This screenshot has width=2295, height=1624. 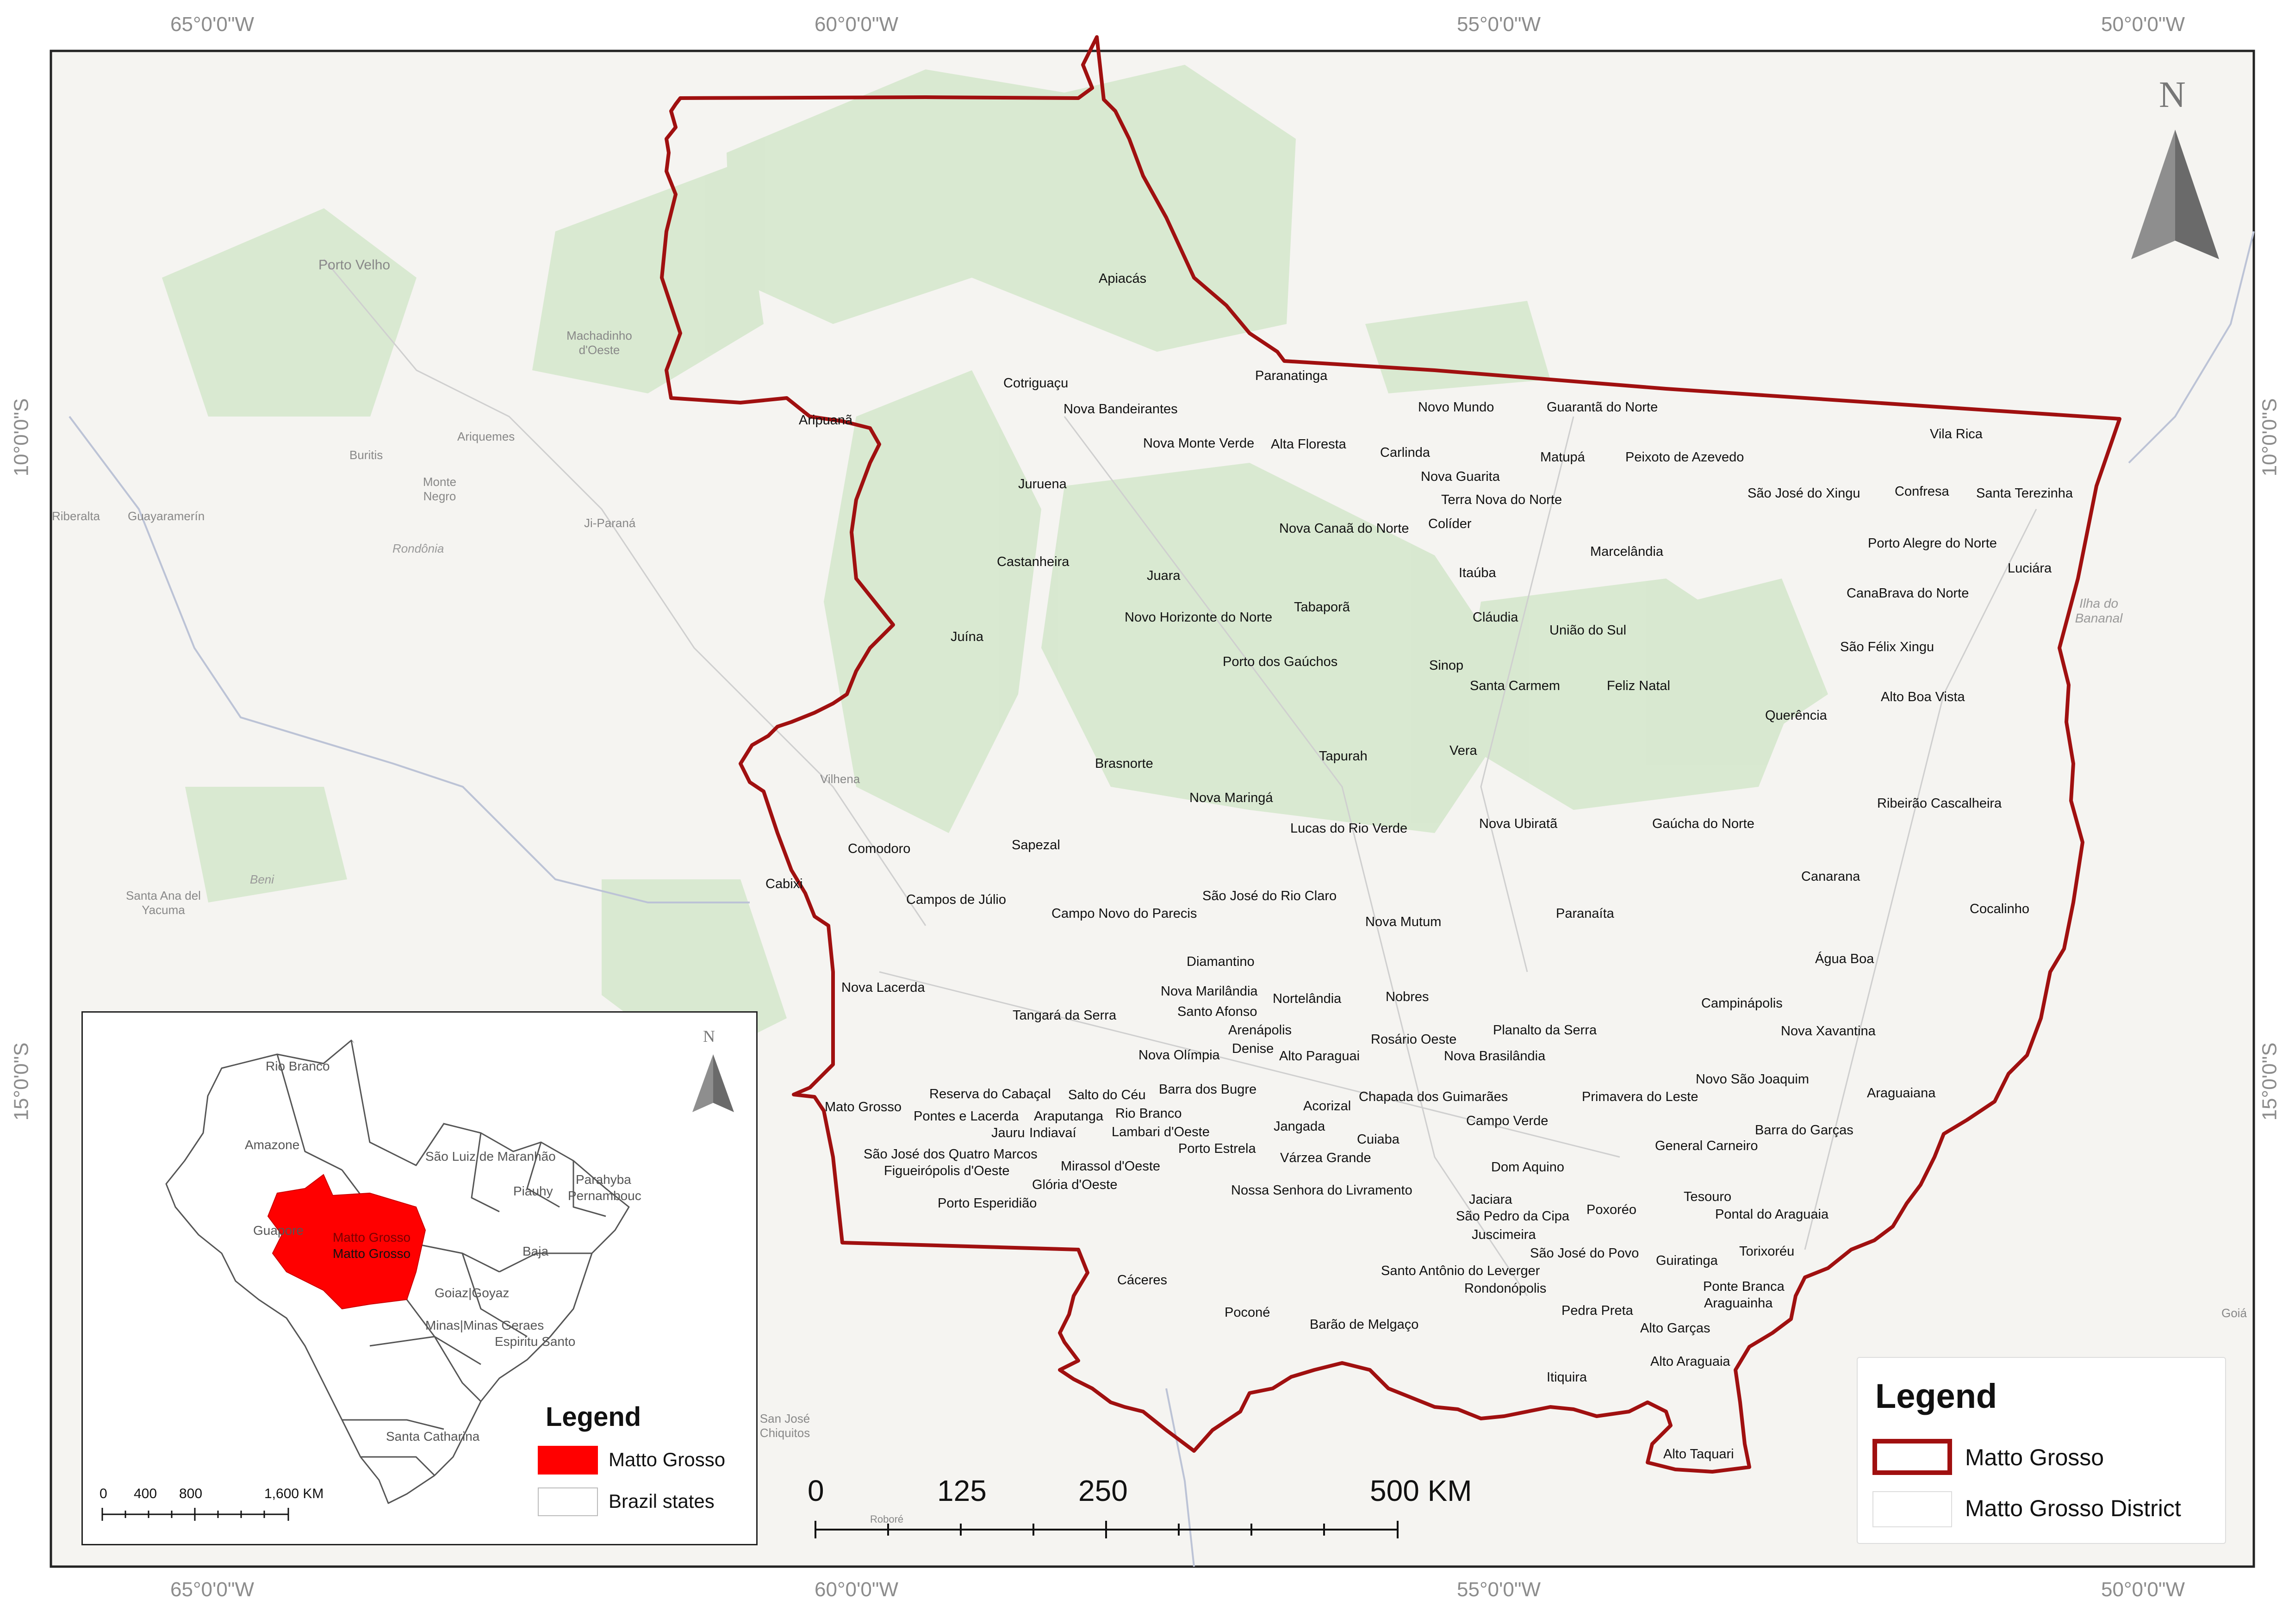 What do you see at coordinates (1463, 750) in the screenshot?
I see `municipality-label: Vera` at bounding box center [1463, 750].